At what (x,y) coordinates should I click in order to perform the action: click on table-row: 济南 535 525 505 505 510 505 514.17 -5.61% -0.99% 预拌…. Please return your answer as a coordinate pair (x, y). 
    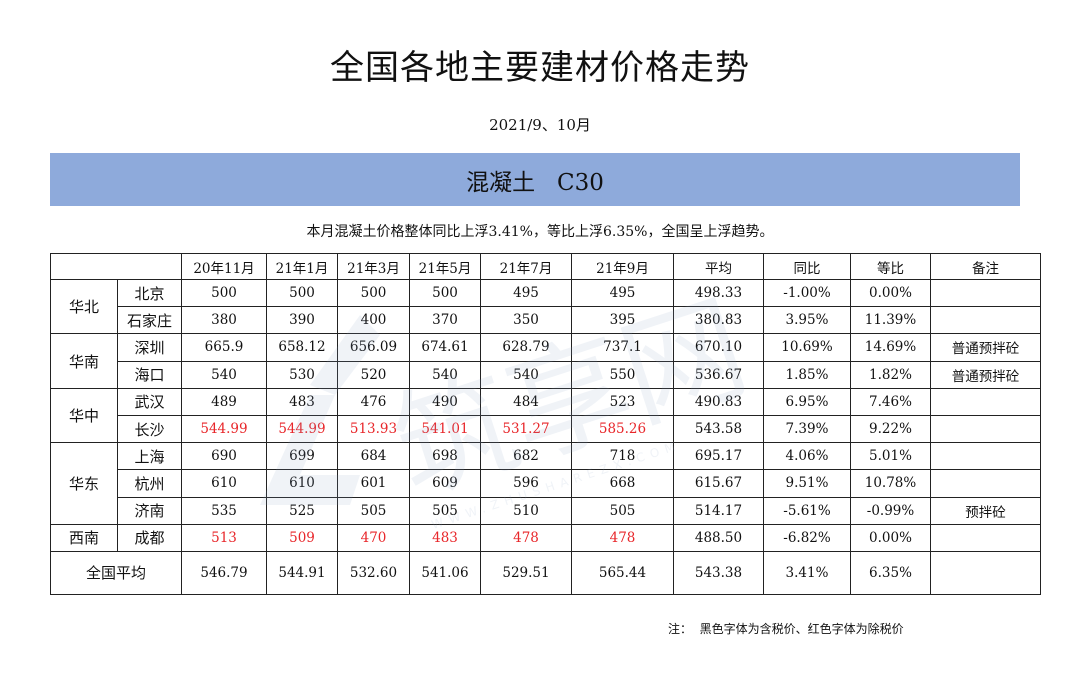
    Looking at the image, I should click on (546, 510).